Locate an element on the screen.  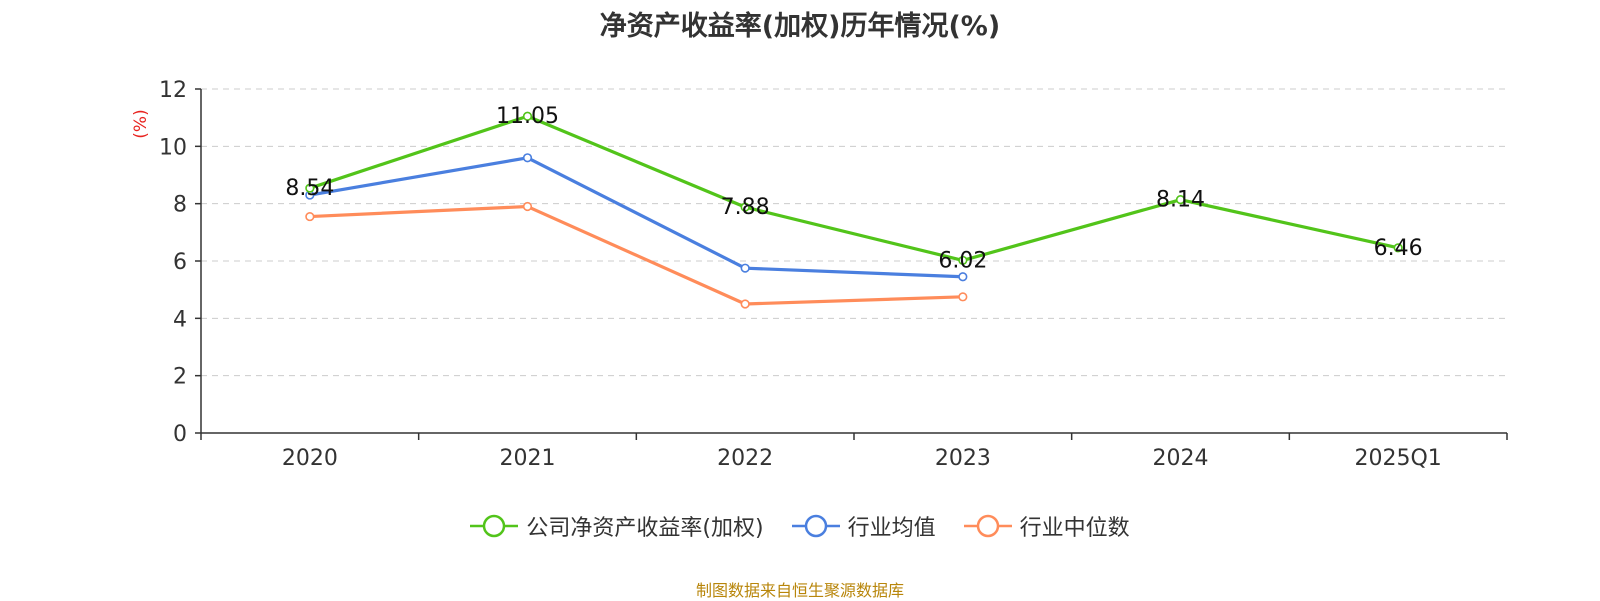
legend-item: 公司净资产收益率(加权) is located at coordinates (617, 526).